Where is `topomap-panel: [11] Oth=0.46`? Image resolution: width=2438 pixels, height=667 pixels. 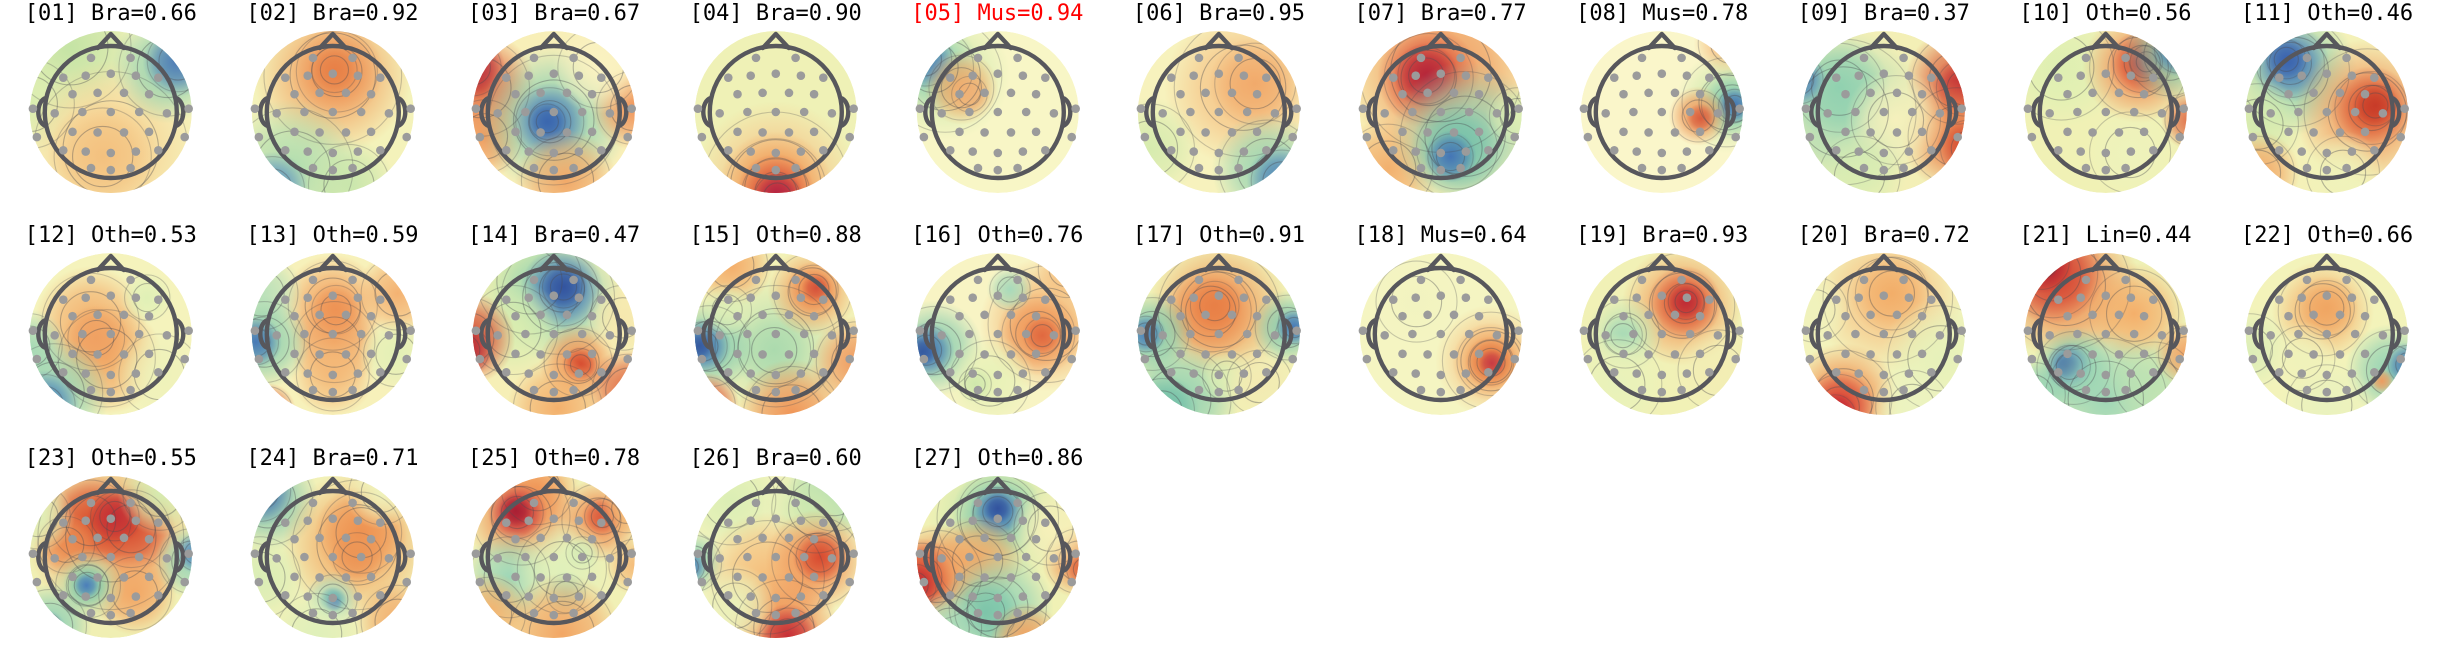 topomap-panel: [11] Oth=0.46 is located at coordinates (2327, 111).